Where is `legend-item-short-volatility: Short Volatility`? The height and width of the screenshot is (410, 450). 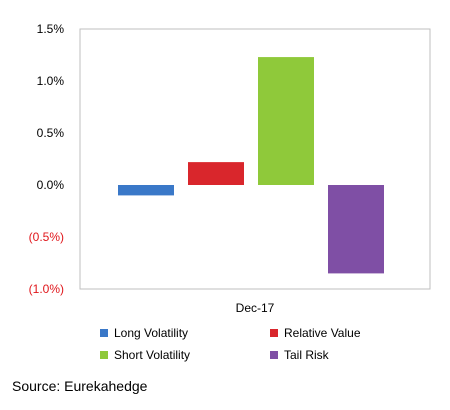
legend-item-short-volatility: Short Volatility is located at coordinates (185, 355).